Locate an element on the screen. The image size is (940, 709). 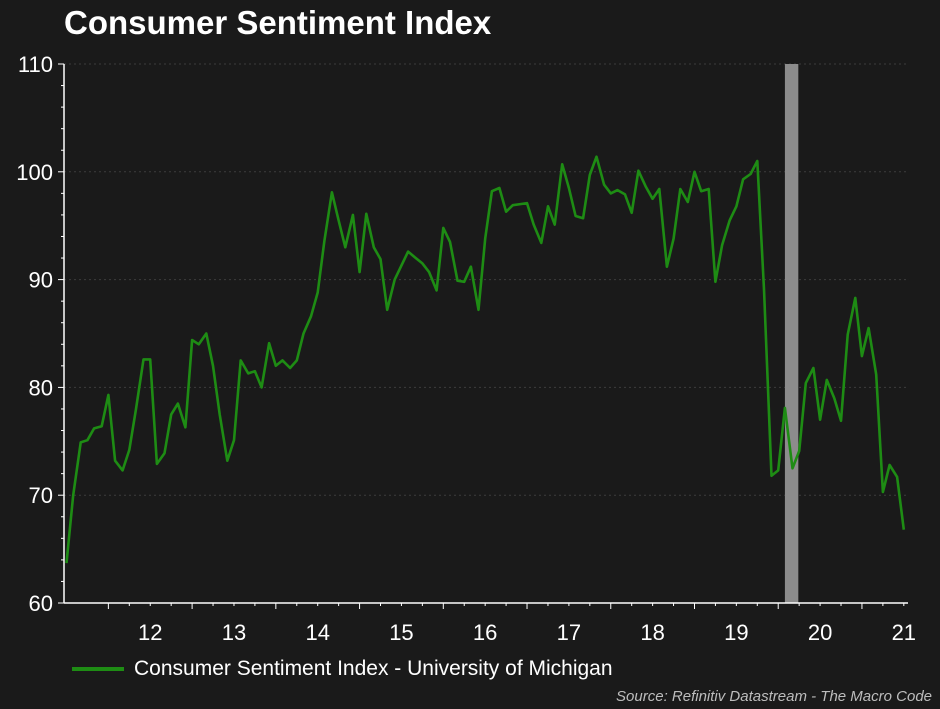
x-tick-label: 21 is located at coordinates (904, 632).